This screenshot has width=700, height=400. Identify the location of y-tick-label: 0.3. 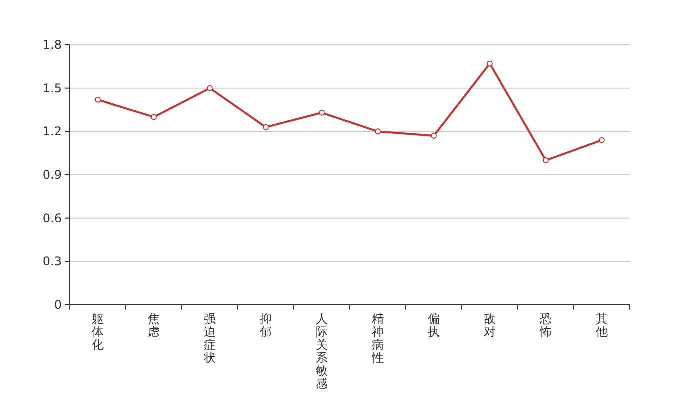
(52, 261).